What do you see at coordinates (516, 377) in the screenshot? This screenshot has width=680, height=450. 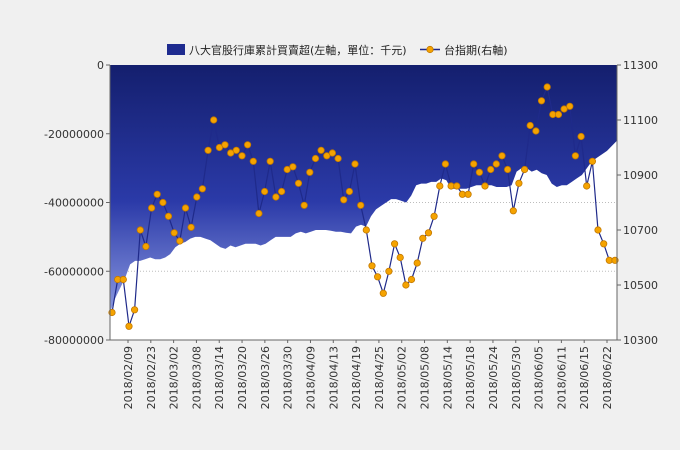 I see `x-tick-label: 2018/05/30` at bounding box center [516, 377].